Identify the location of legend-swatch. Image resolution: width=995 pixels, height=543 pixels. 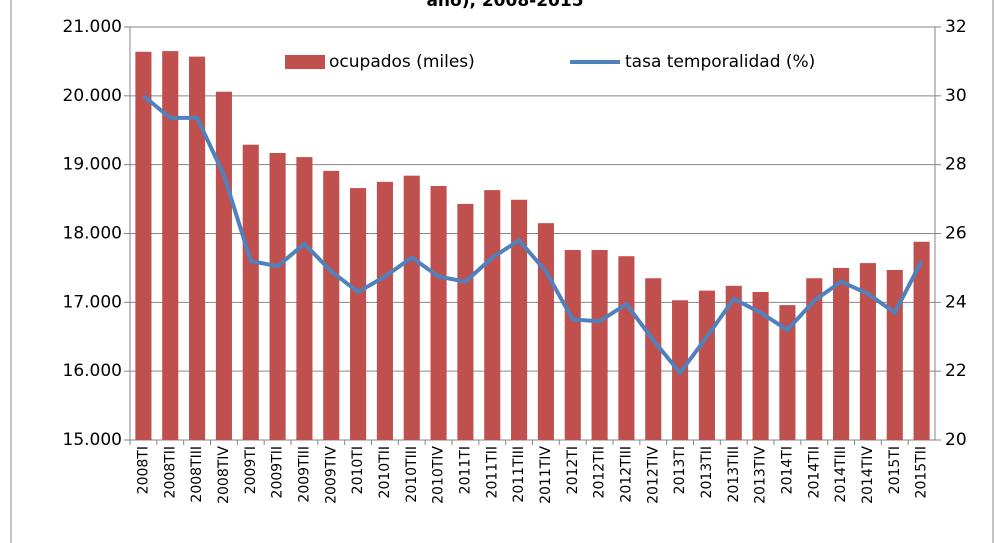
(305, 62).